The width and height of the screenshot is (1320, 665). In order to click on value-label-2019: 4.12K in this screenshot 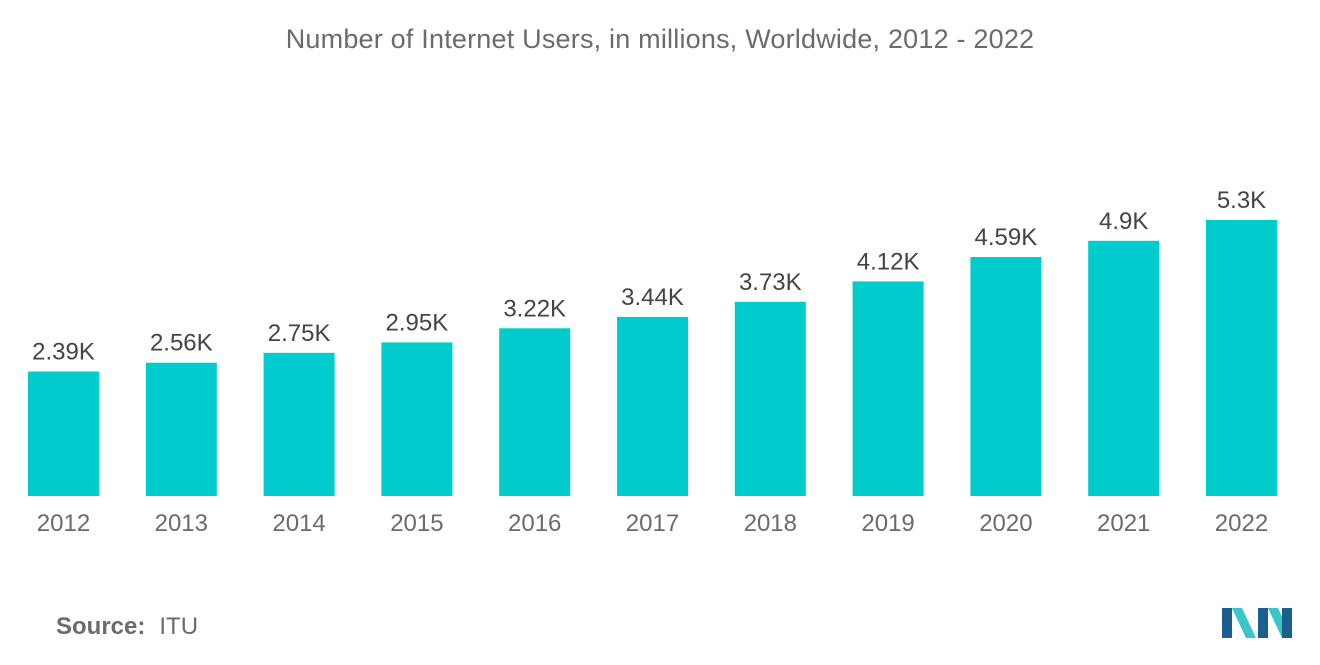, I will do `click(888, 261)`.